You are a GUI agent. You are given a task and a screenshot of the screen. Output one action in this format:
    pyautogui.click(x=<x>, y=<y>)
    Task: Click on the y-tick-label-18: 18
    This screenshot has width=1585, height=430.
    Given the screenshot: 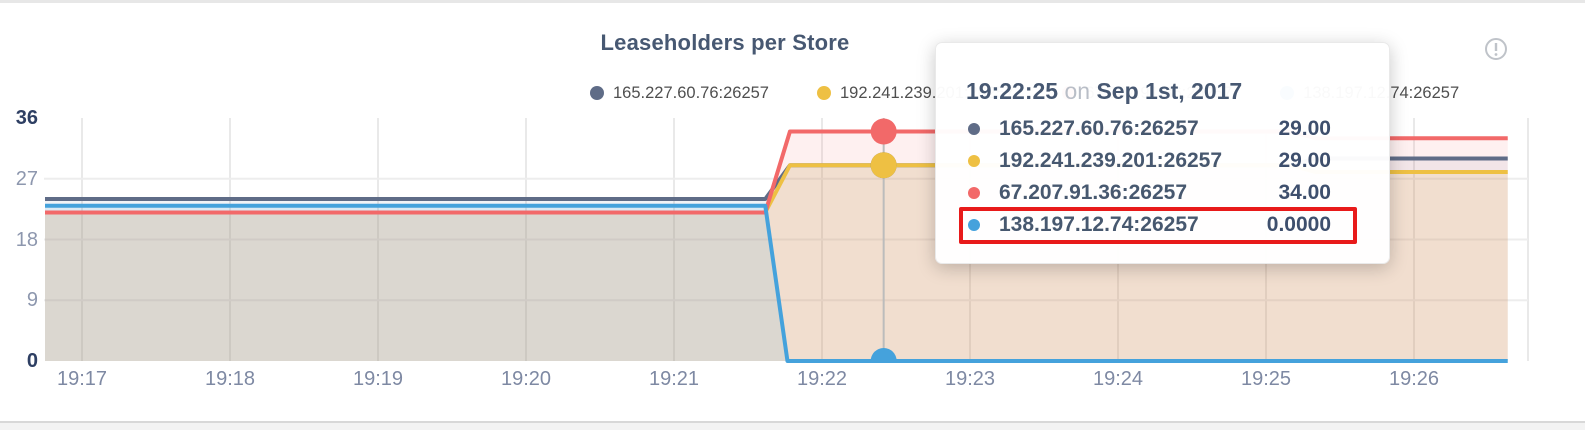 What is the action you would take?
    pyautogui.click(x=26, y=239)
    